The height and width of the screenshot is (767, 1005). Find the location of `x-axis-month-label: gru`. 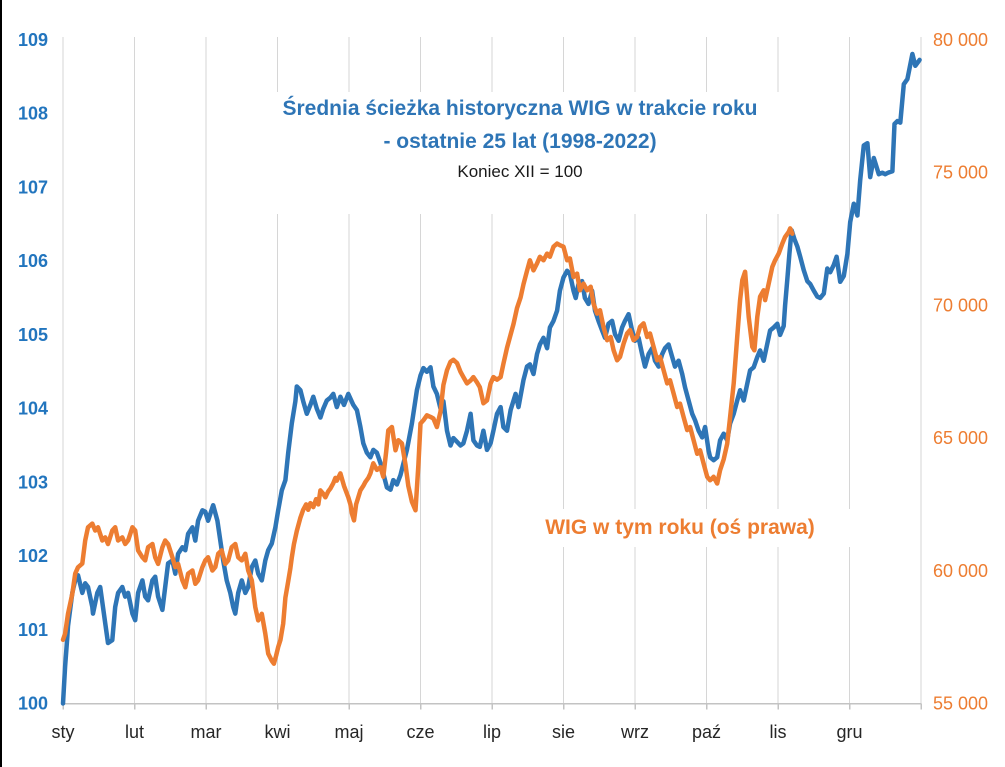

x-axis-month-label: gru is located at coordinates (849, 732).